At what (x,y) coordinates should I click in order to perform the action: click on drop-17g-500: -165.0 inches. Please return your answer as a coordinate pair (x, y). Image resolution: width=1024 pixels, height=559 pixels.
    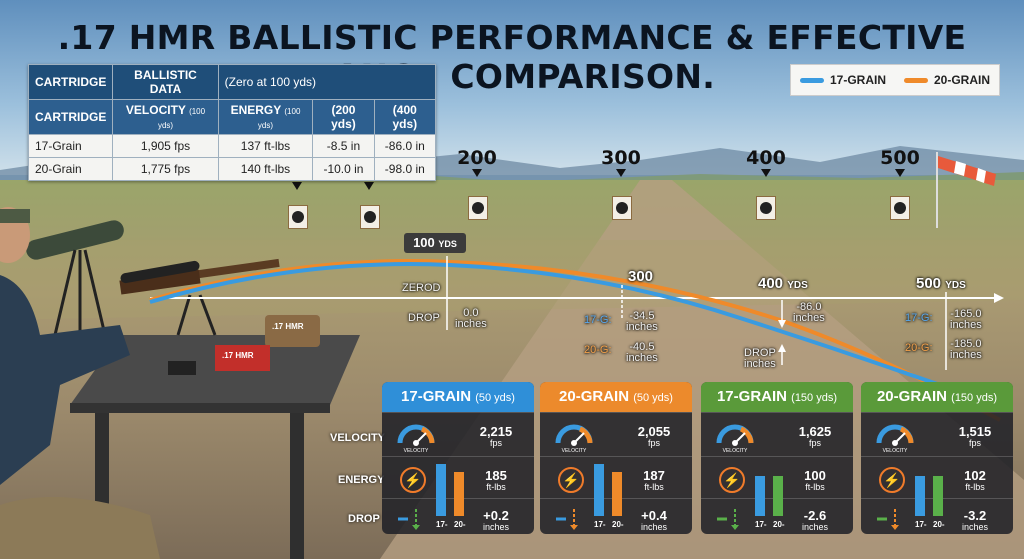
    Looking at the image, I should click on (966, 319).